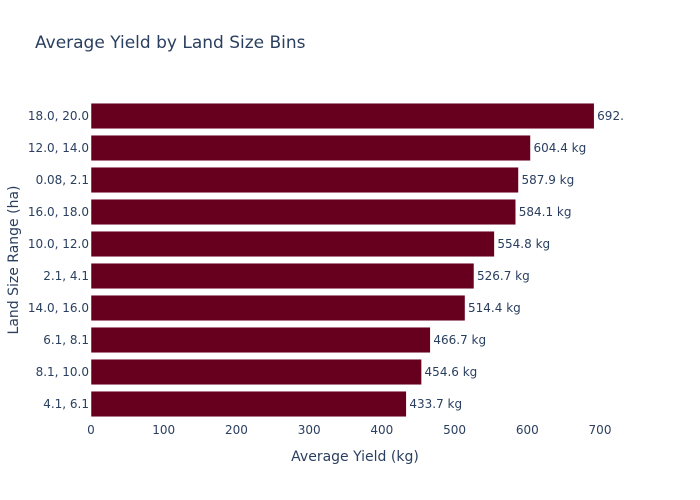 The image size is (700, 500). I want to click on data-label: 692., so click(610, 116).